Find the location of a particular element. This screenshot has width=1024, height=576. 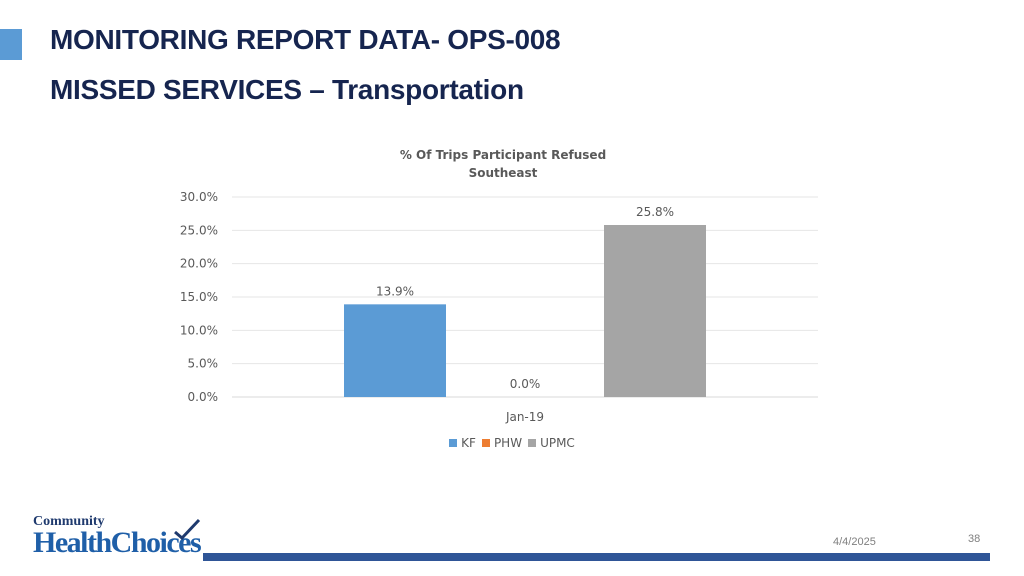

chart-data-labels: 13.9% 0.0% 25.8% is located at coordinates (525, 298).